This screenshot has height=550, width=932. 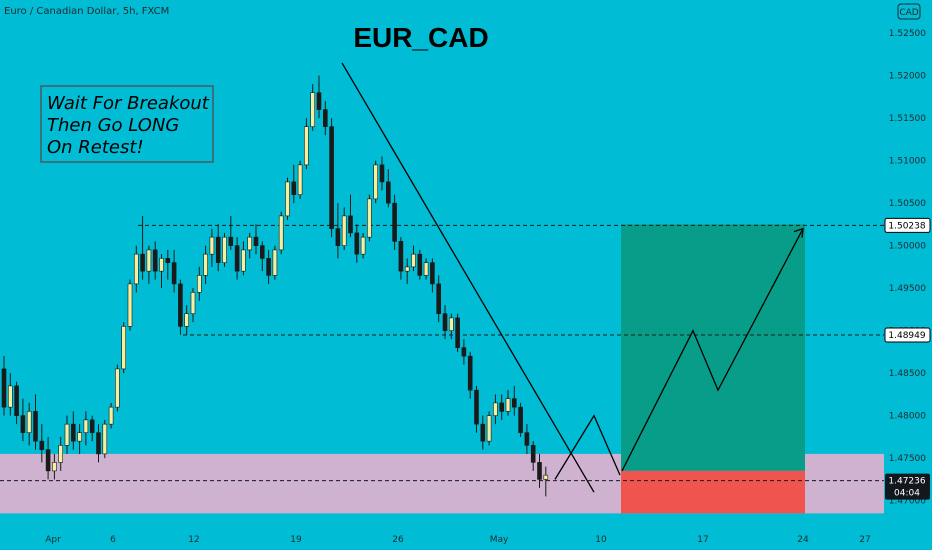 I want to click on level-price-text: 1.48949, so click(x=906, y=336).